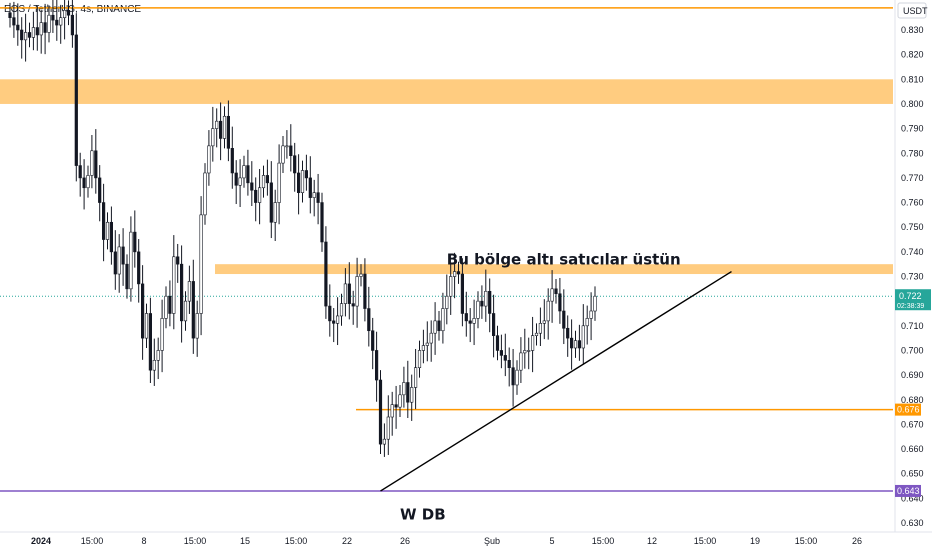 The width and height of the screenshot is (932, 550). What do you see at coordinates (912, 326) in the screenshot?
I see `price-tick-label: 0.710` at bounding box center [912, 326].